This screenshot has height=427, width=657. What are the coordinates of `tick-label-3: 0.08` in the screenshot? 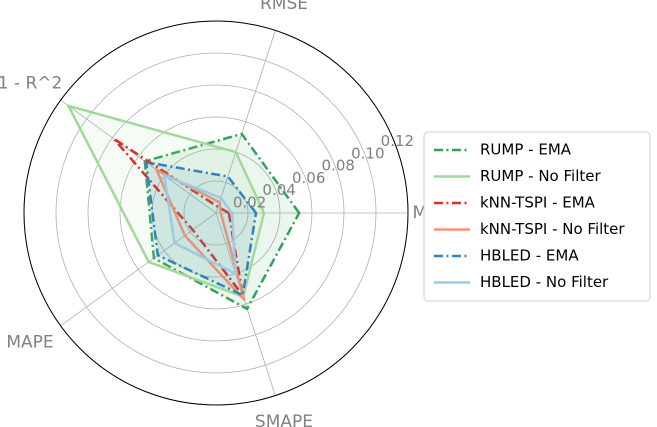 It's located at (338, 166).